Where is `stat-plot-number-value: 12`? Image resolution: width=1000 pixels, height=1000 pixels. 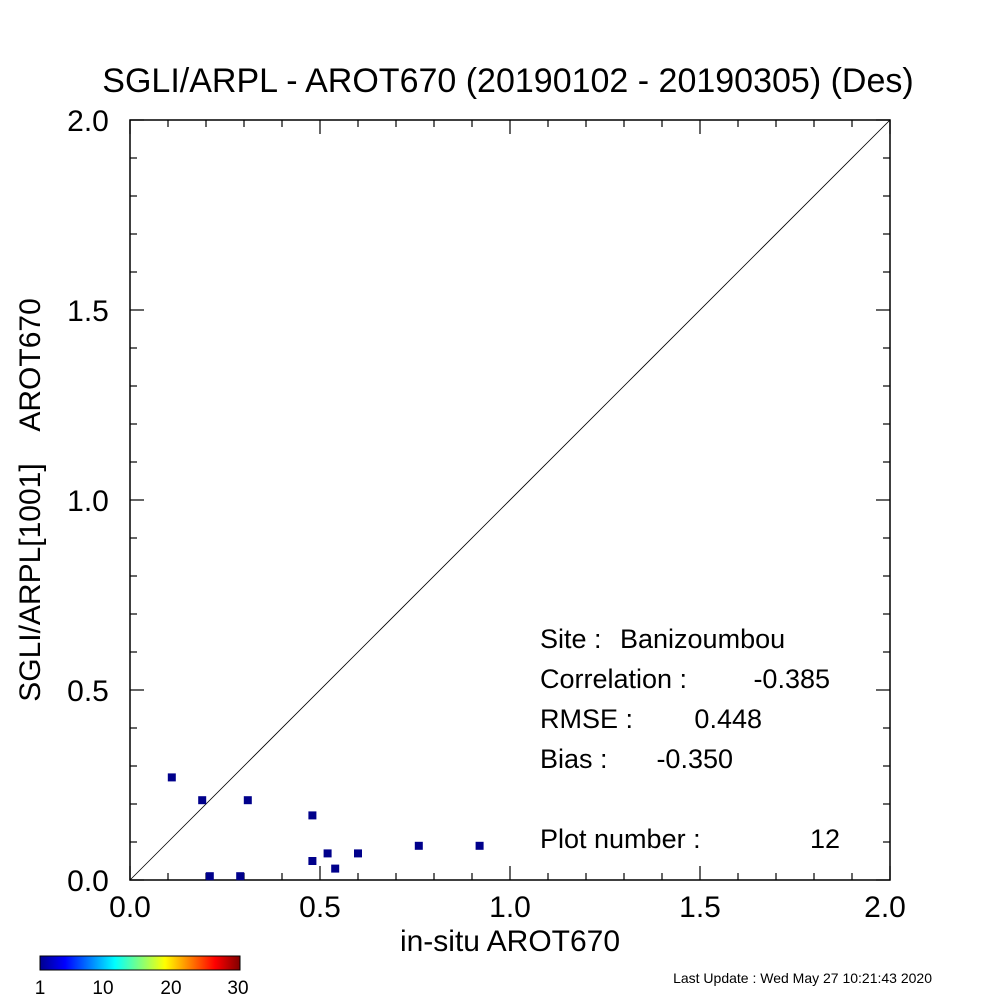
stat-plot-number-value: 12 is located at coordinates (825, 839).